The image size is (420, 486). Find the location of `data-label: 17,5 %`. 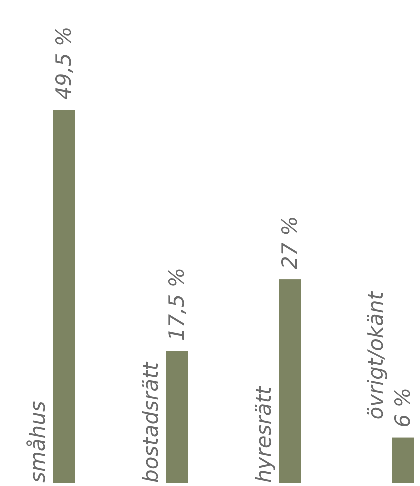

data-label: 17,5 % is located at coordinates (177, 305).